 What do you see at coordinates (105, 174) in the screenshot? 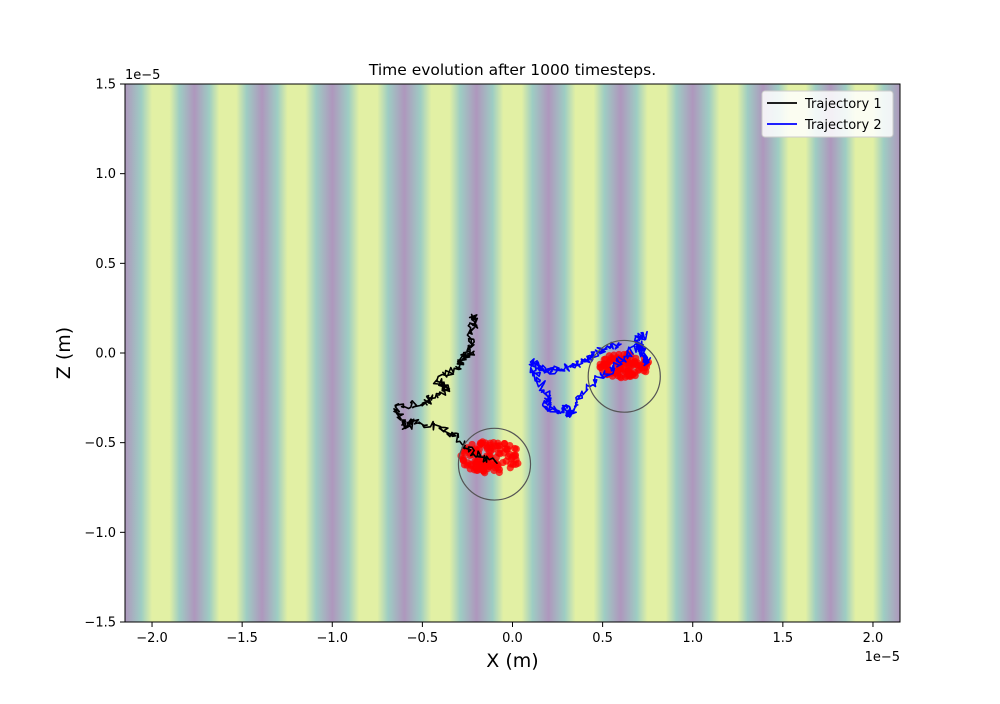
I see `y-tick-label: 1.0` at bounding box center [105, 174].